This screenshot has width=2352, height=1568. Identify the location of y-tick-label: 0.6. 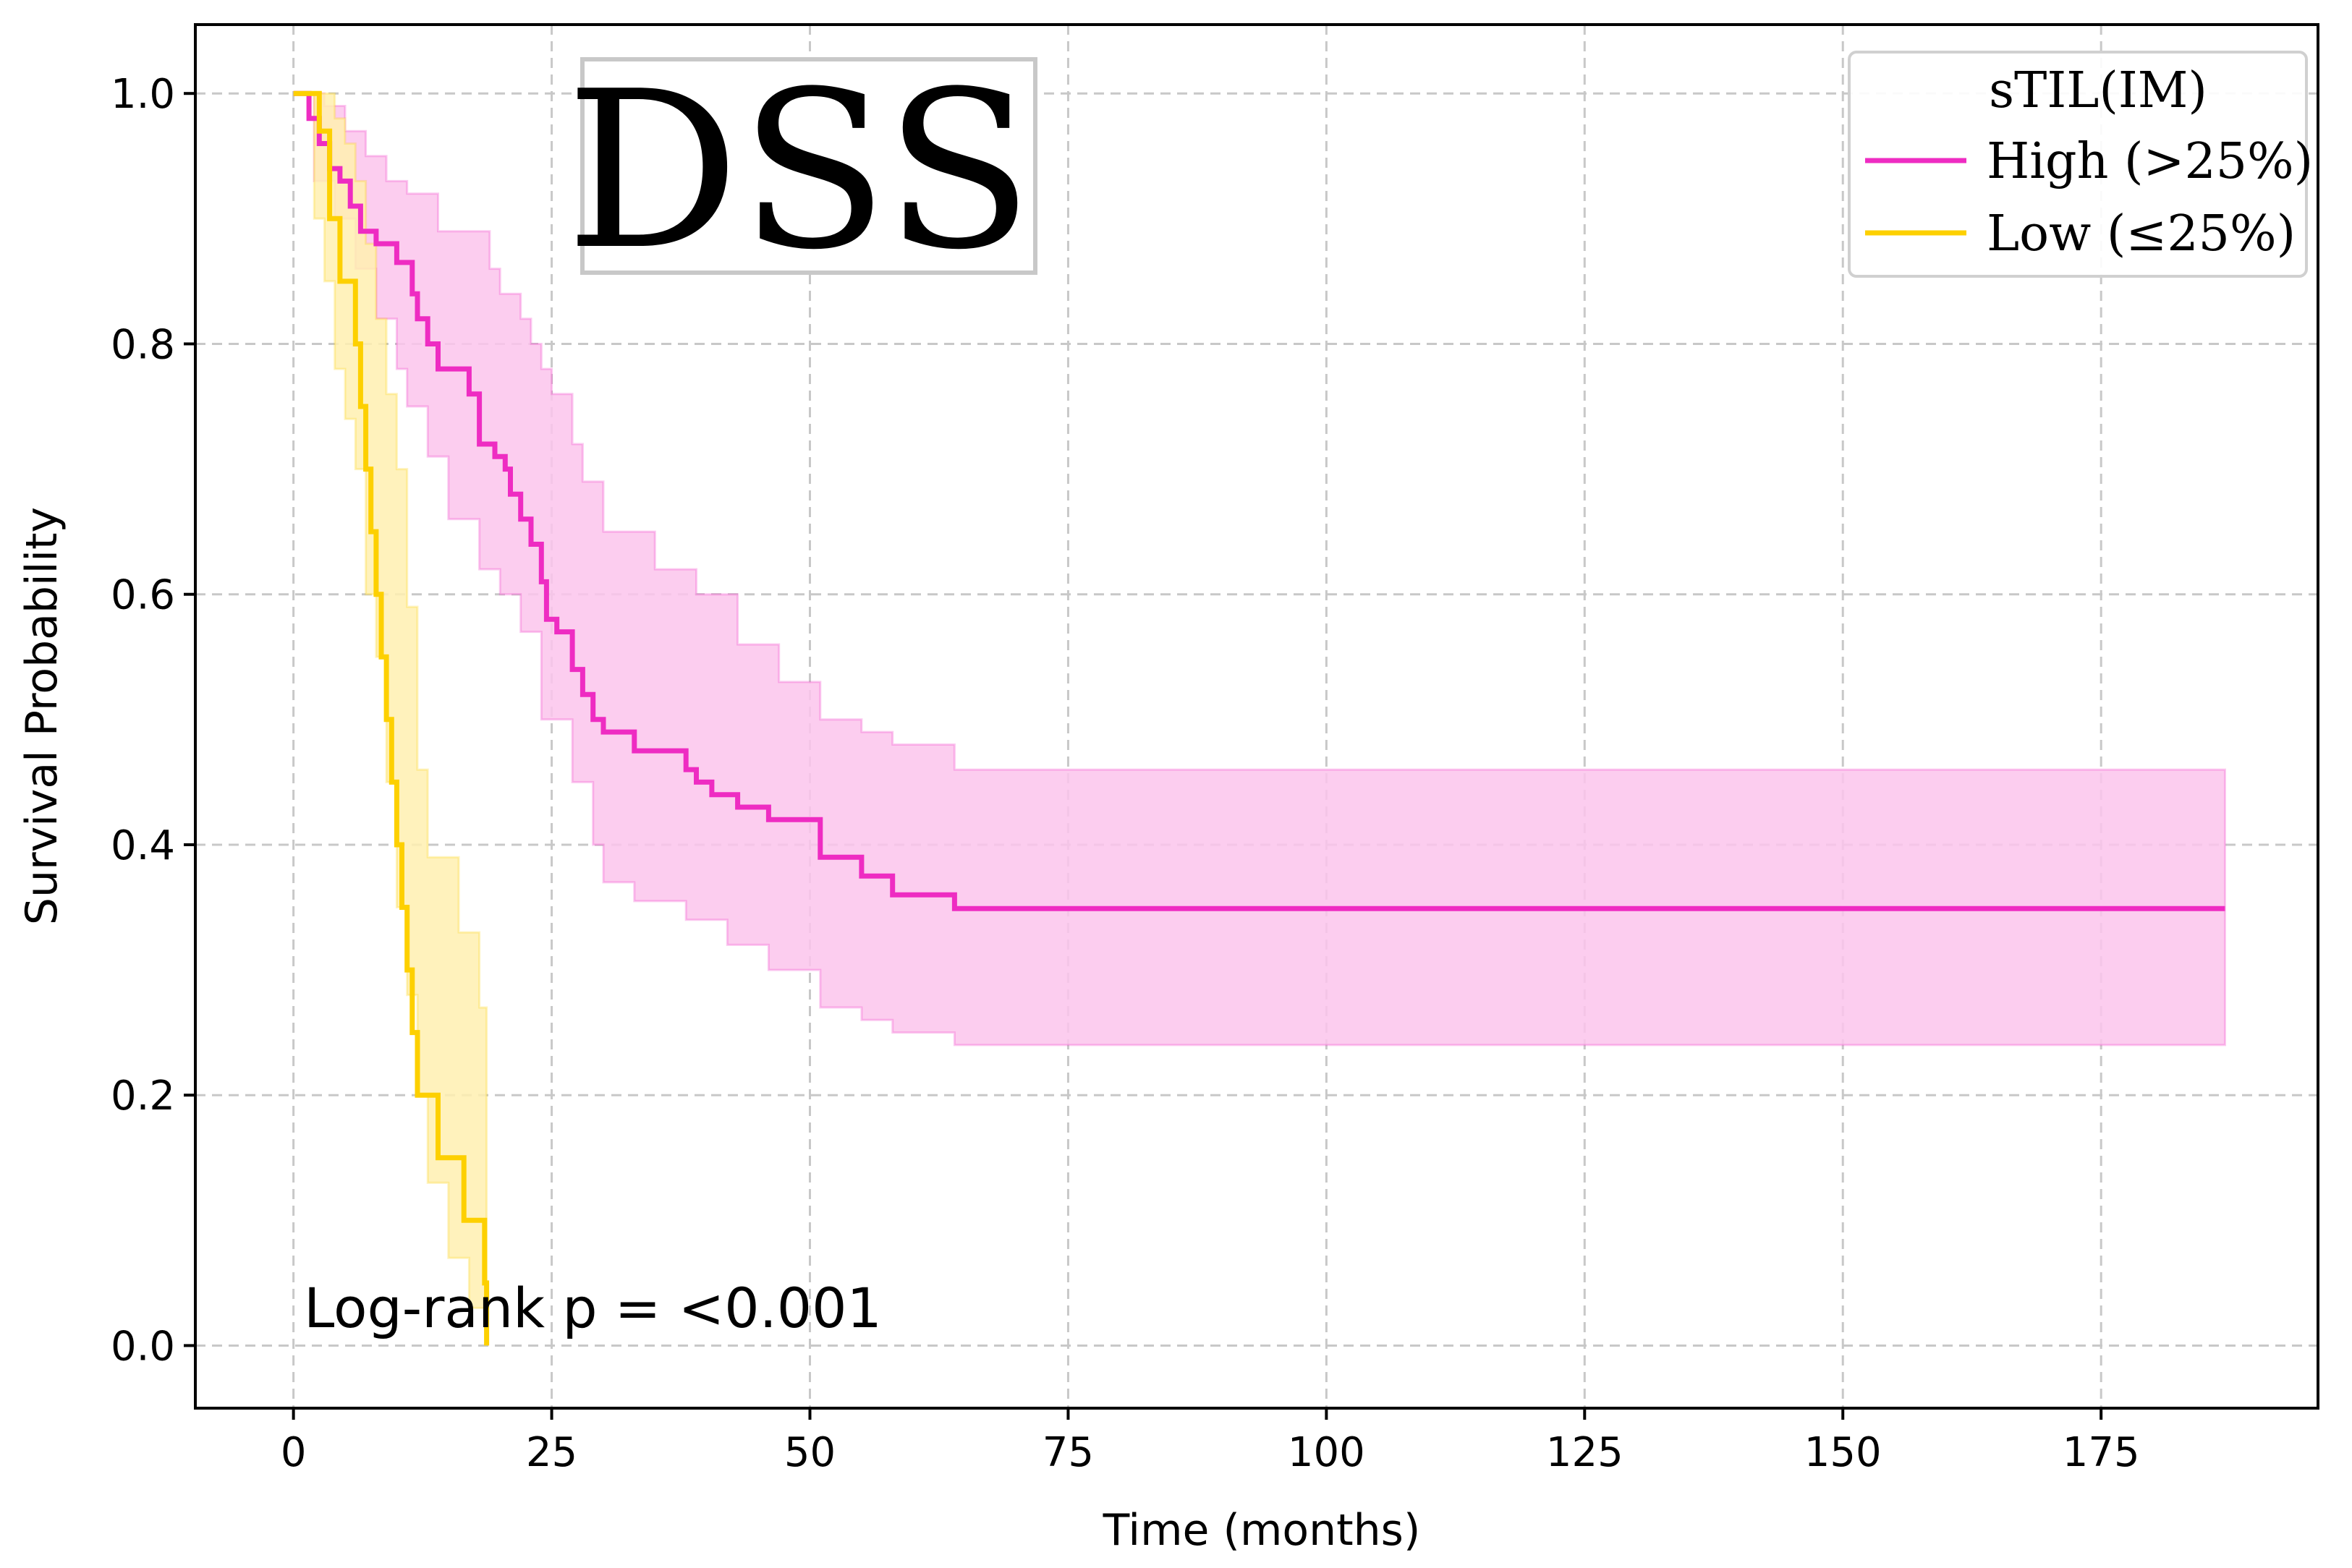
(143, 595).